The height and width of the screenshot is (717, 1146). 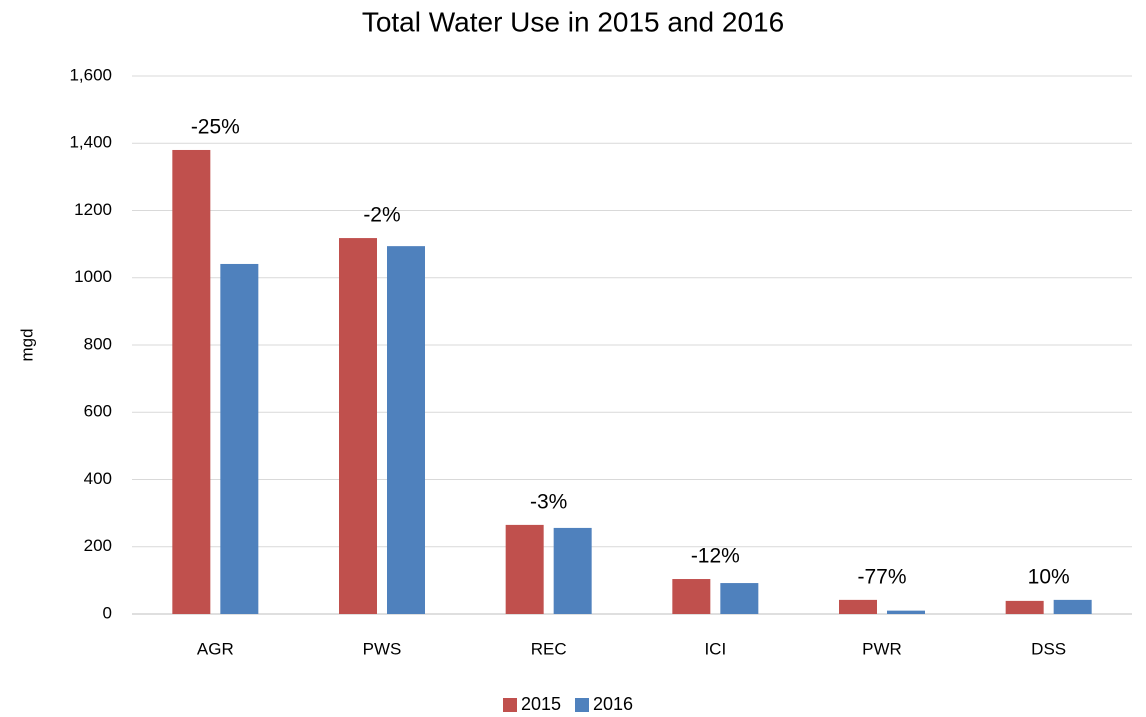 I want to click on y-tick-label: 1,400, so click(x=90, y=142).